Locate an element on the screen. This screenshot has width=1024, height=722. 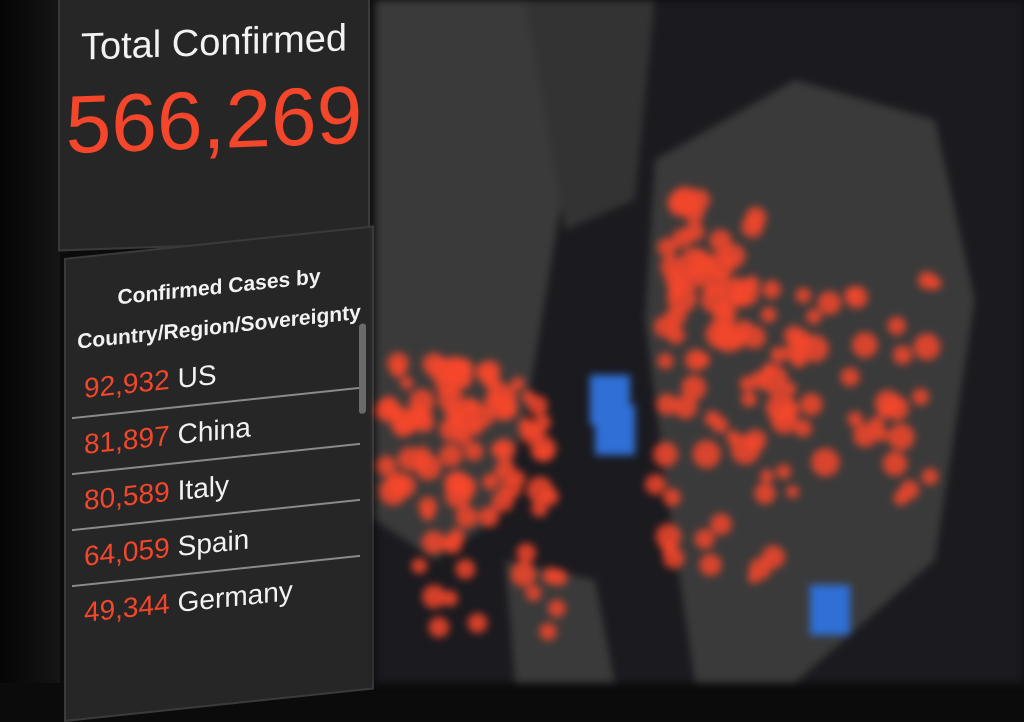
list-scrollbar is located at coordinates (362, 368).